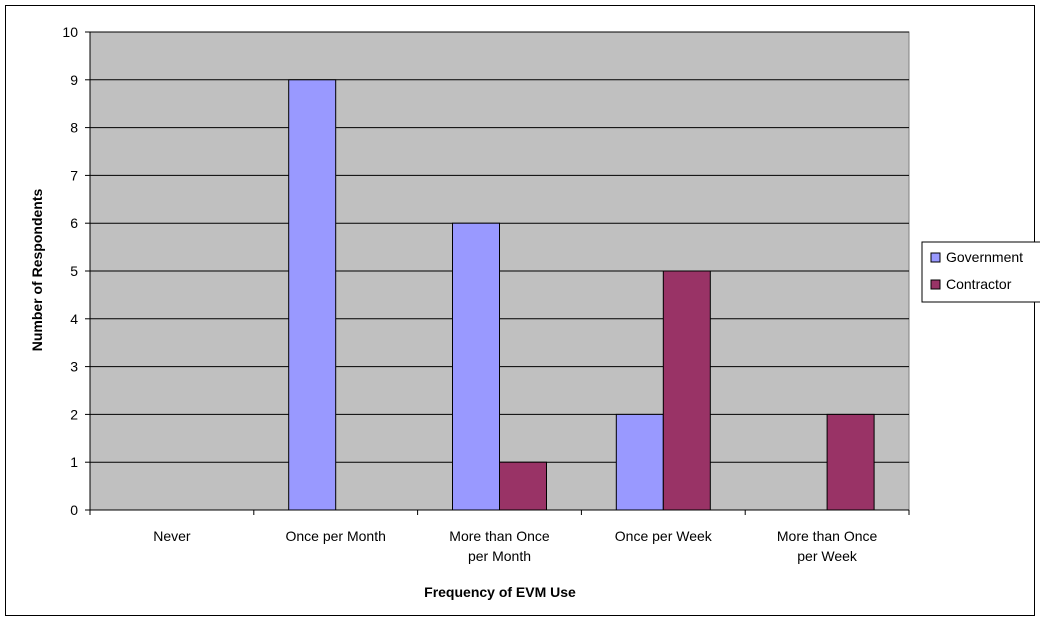 The image size is (1040, 621). I want to click on legend-box, so click(980, 272).